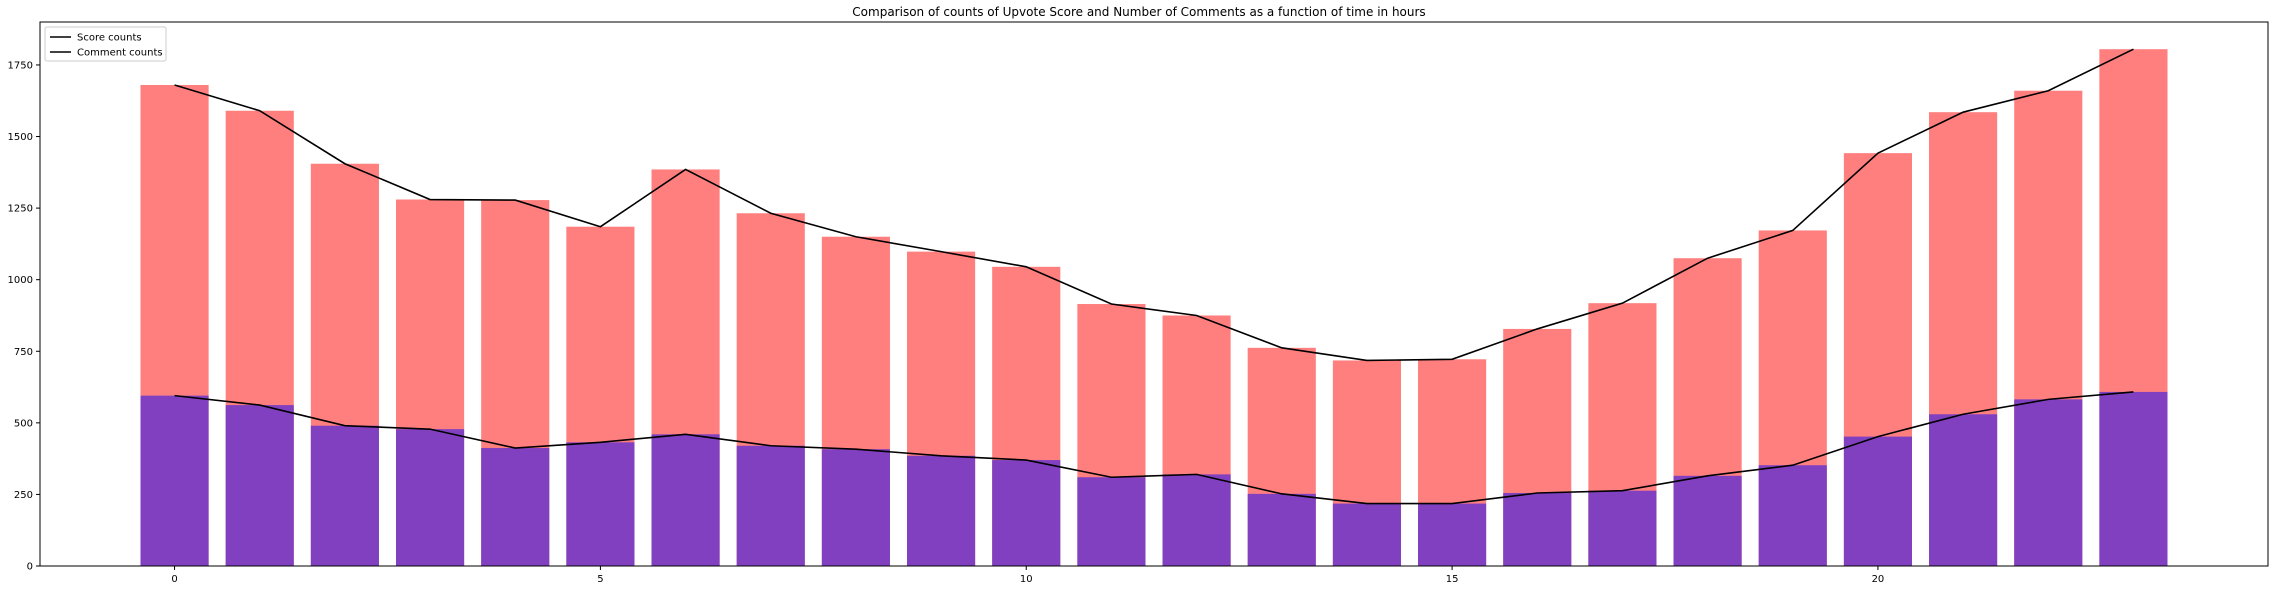 The width and height of the screenshot is (2278, 594). I want to click on x-tick-label-15: 15, so click(1452, 579).